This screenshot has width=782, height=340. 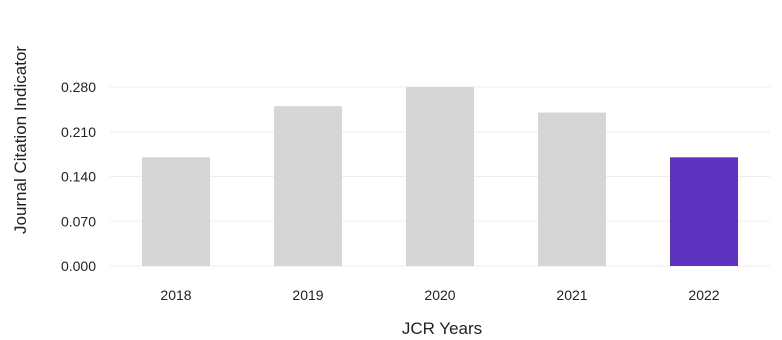 I want to click on x-tick-label: 2019, so click(x=307, y=295).